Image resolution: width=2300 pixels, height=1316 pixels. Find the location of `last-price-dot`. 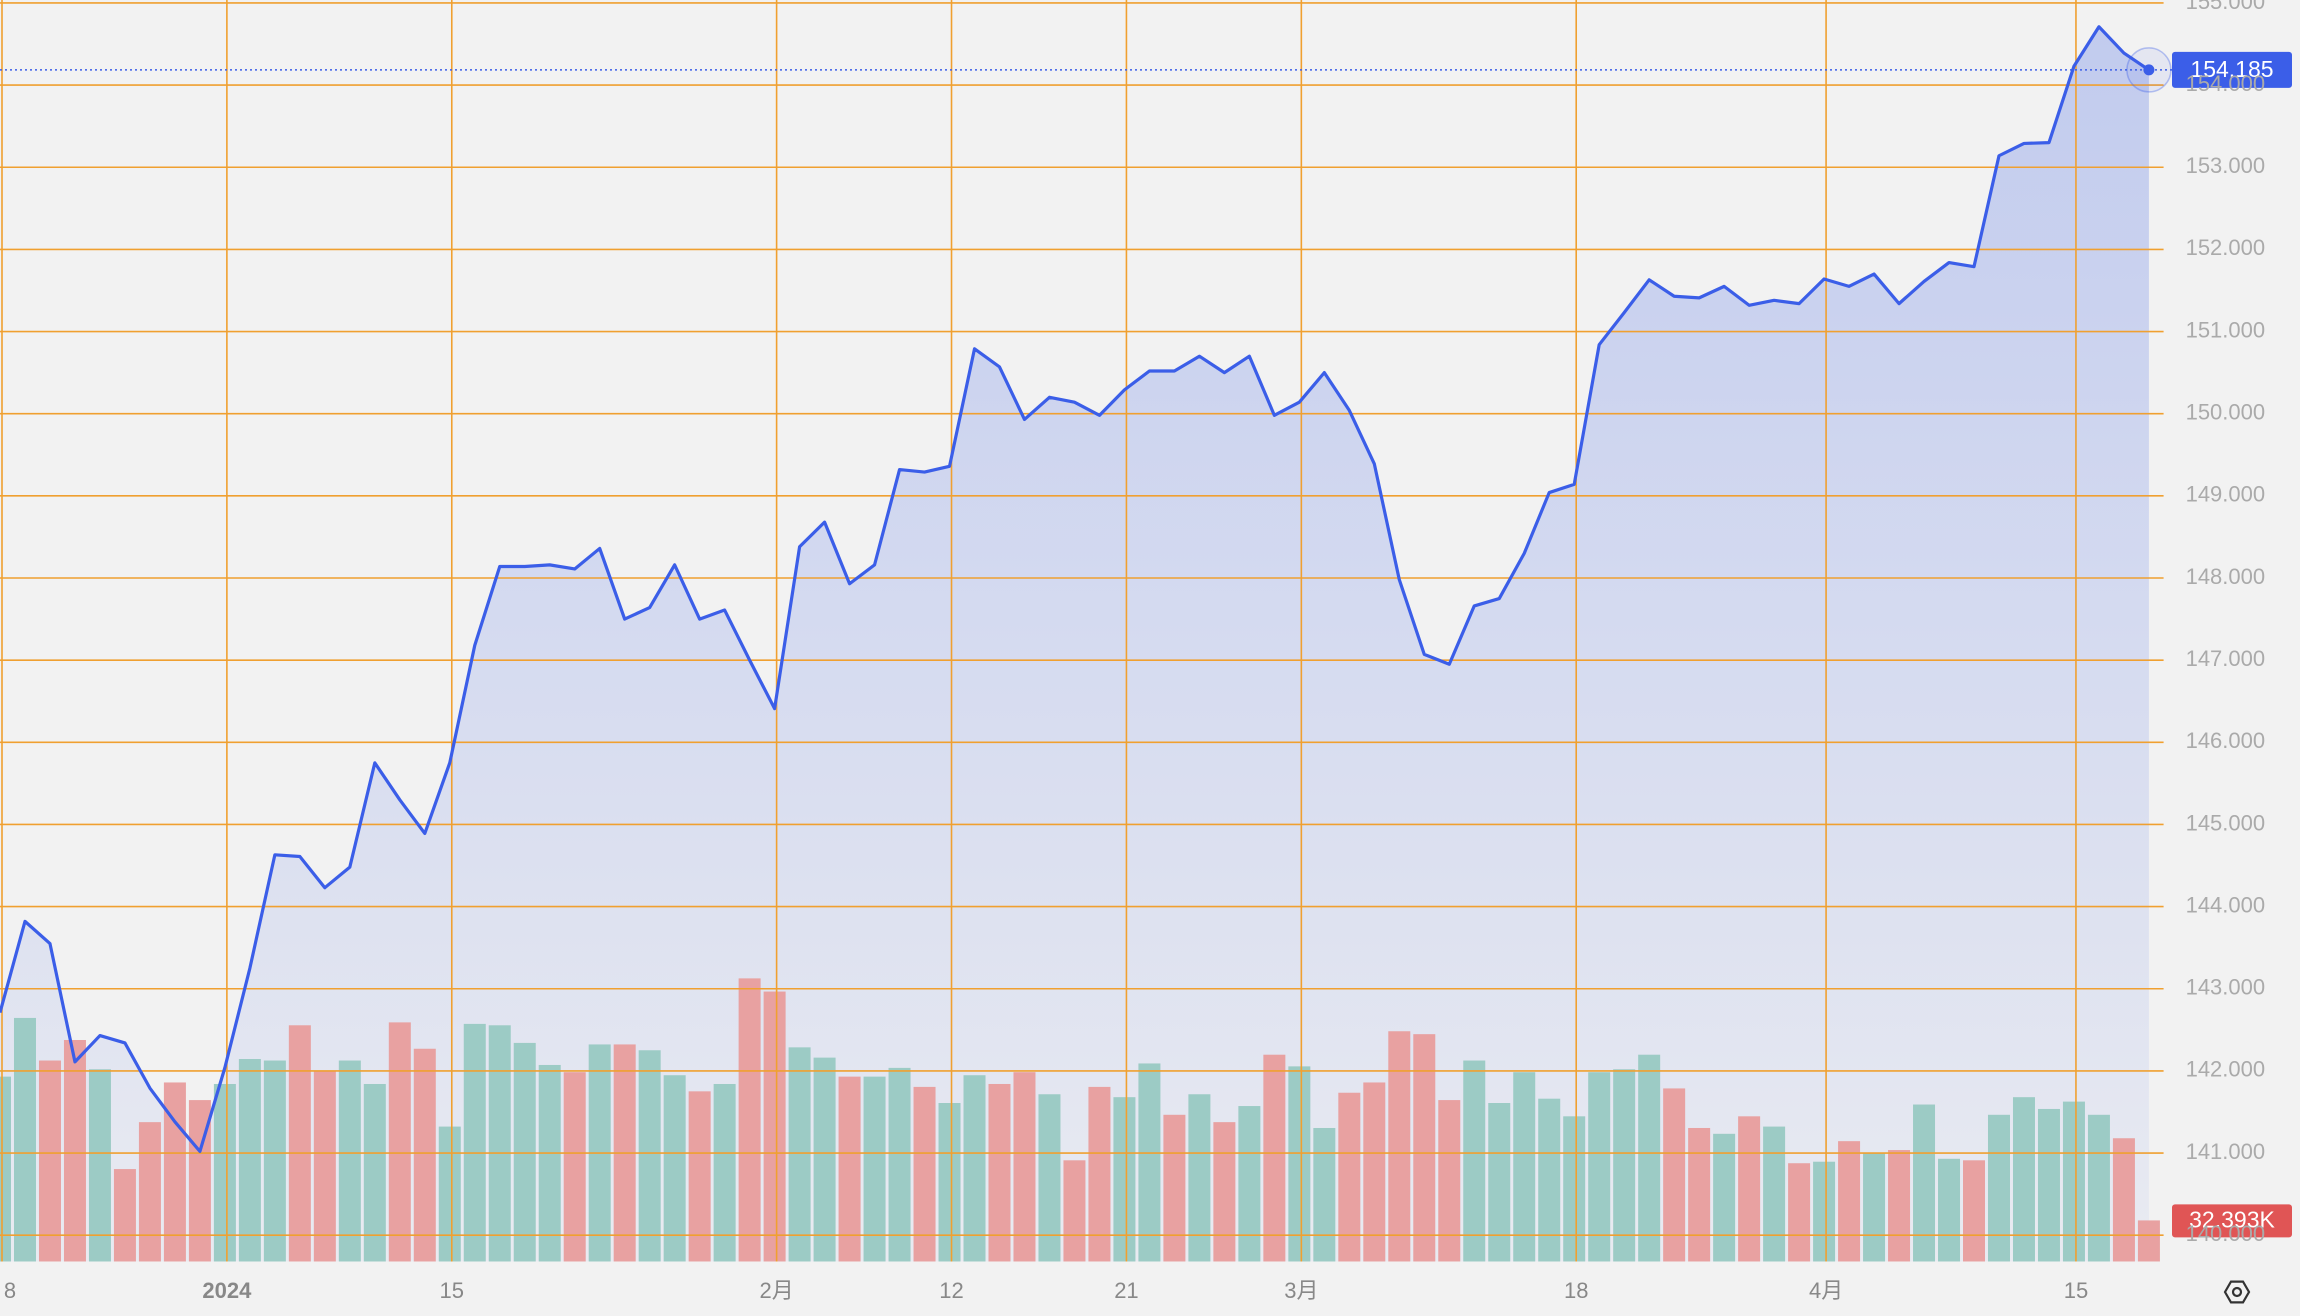

last-price-dot is located at coordinates (2149, 70).